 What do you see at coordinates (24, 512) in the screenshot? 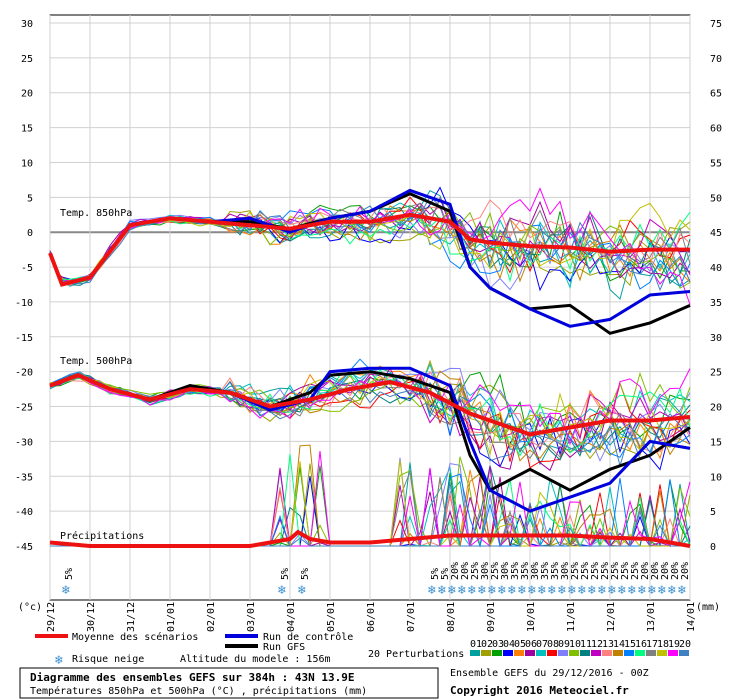
I see `left-tick-label: -40` at bounding box center [24, 512].